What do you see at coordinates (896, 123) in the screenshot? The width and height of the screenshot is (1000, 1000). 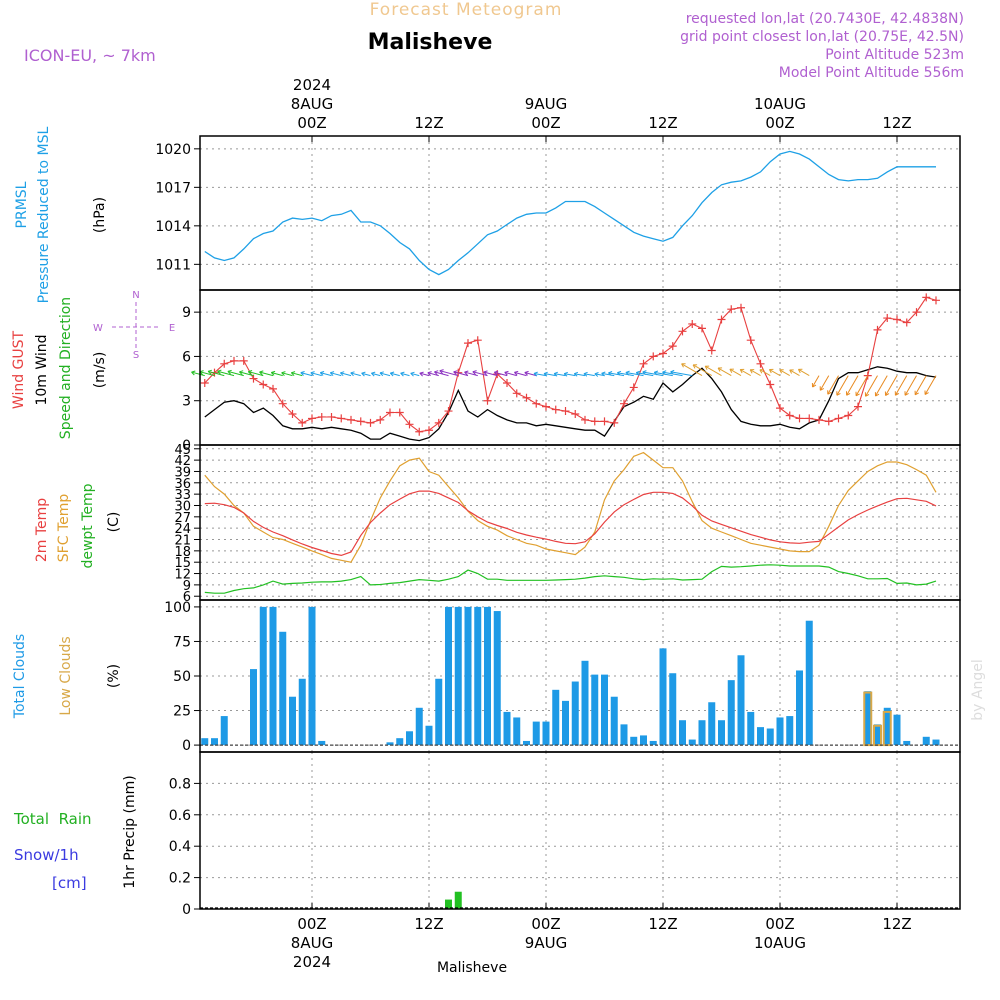 I see `time-label-top: 12Z` at bounding box center [896, 123].